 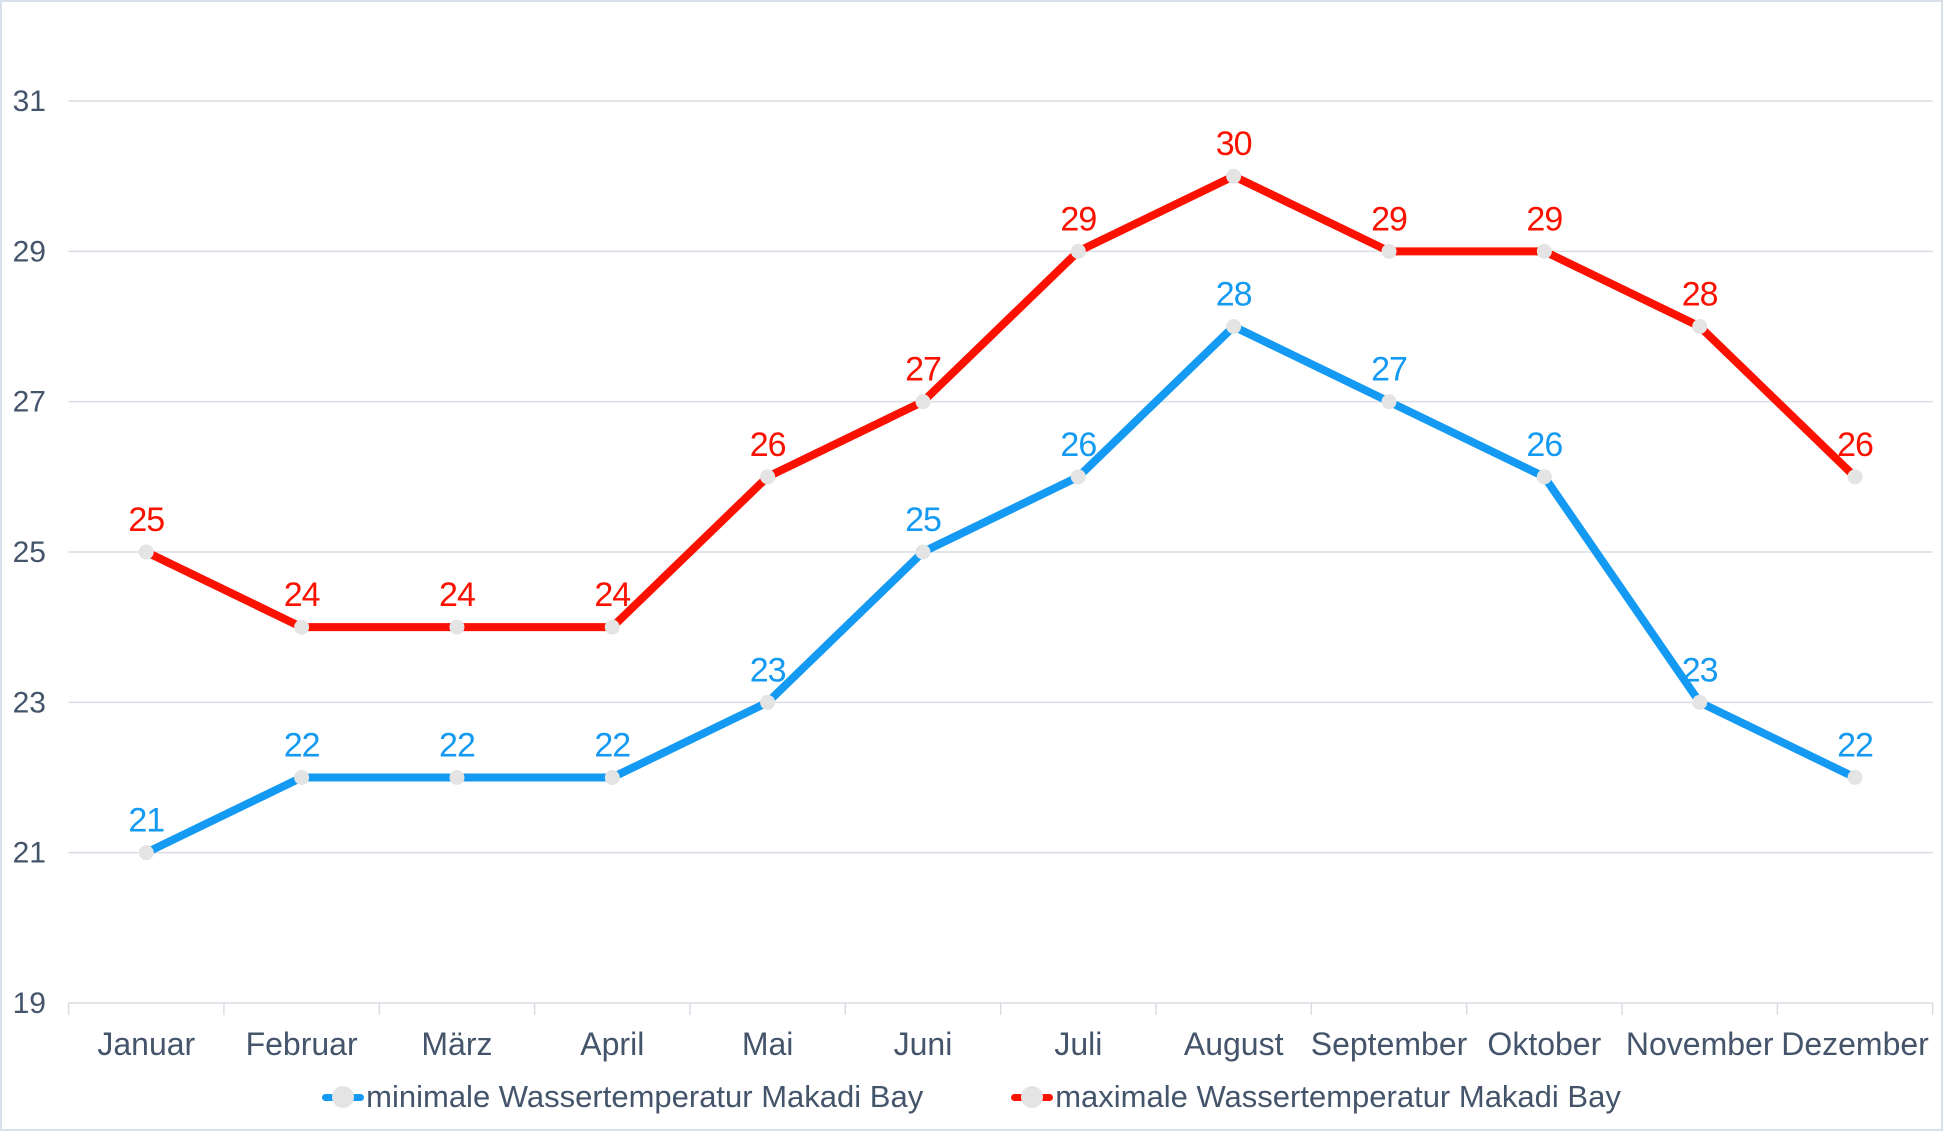 What do you see at coordinates (29, 101) in the screenshot?
I see `y-axis-label: 31` at bounding box center [29, 101].